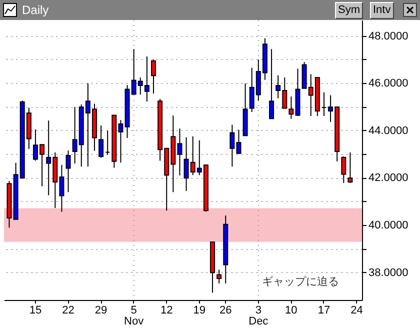 Image resolution: width=420 pixels, height=330 pixels. What do you see at coordinates (388, 130) in the screenshot?
I see `y-tick-label: 44.0000` at bounding box center [388, 130].